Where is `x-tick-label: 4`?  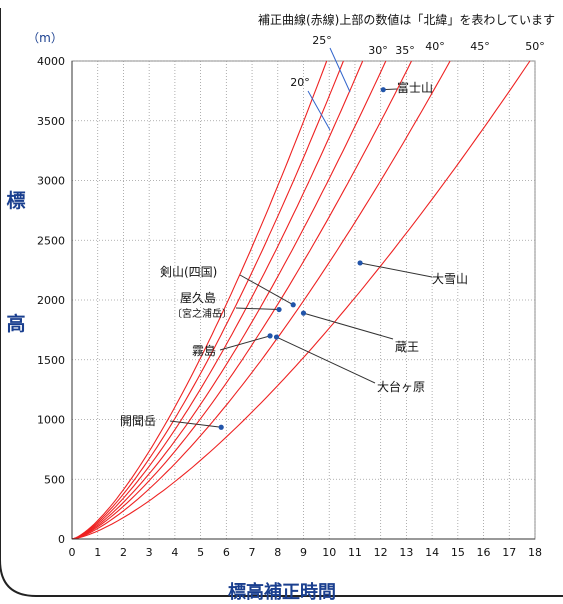
x-tick-label: 4 is located at coordinates (174, 552).